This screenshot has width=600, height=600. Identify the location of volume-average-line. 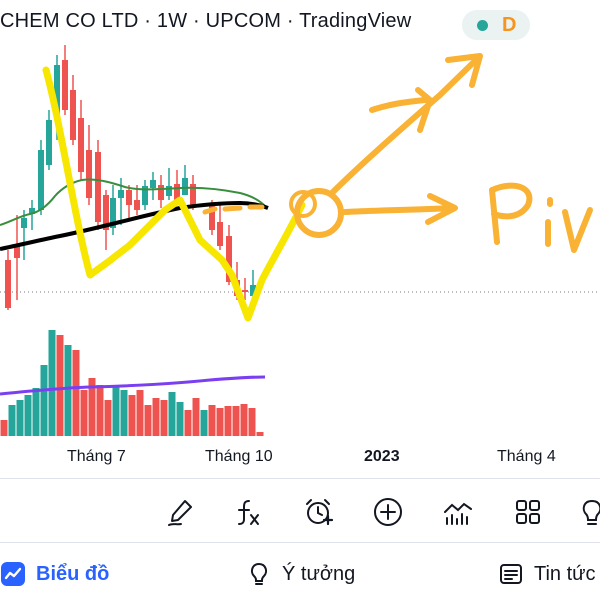
(133, 385).